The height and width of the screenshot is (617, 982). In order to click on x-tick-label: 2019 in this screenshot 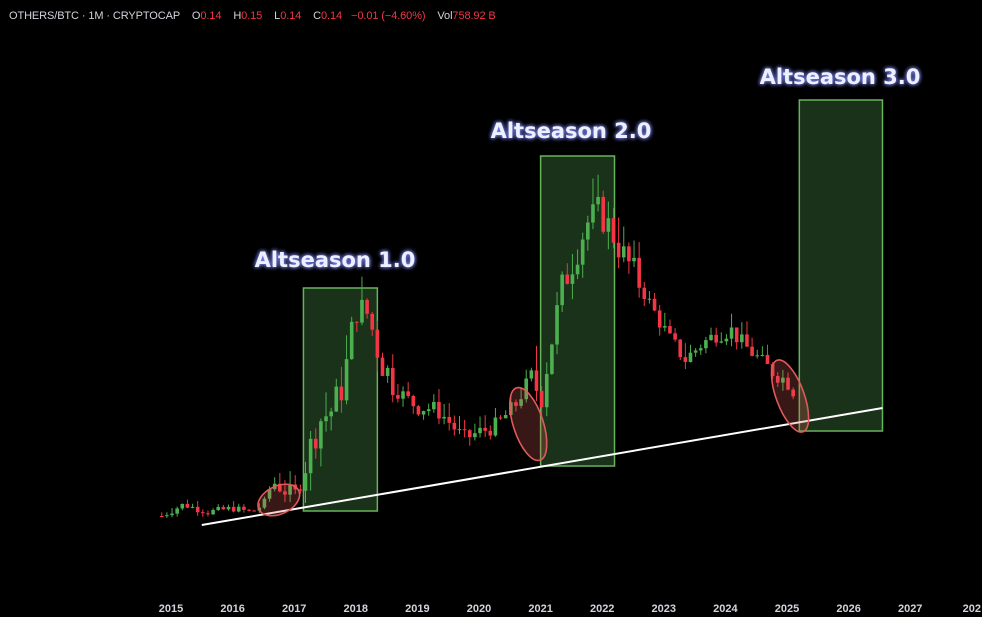, I will do `click(417, 609)`.